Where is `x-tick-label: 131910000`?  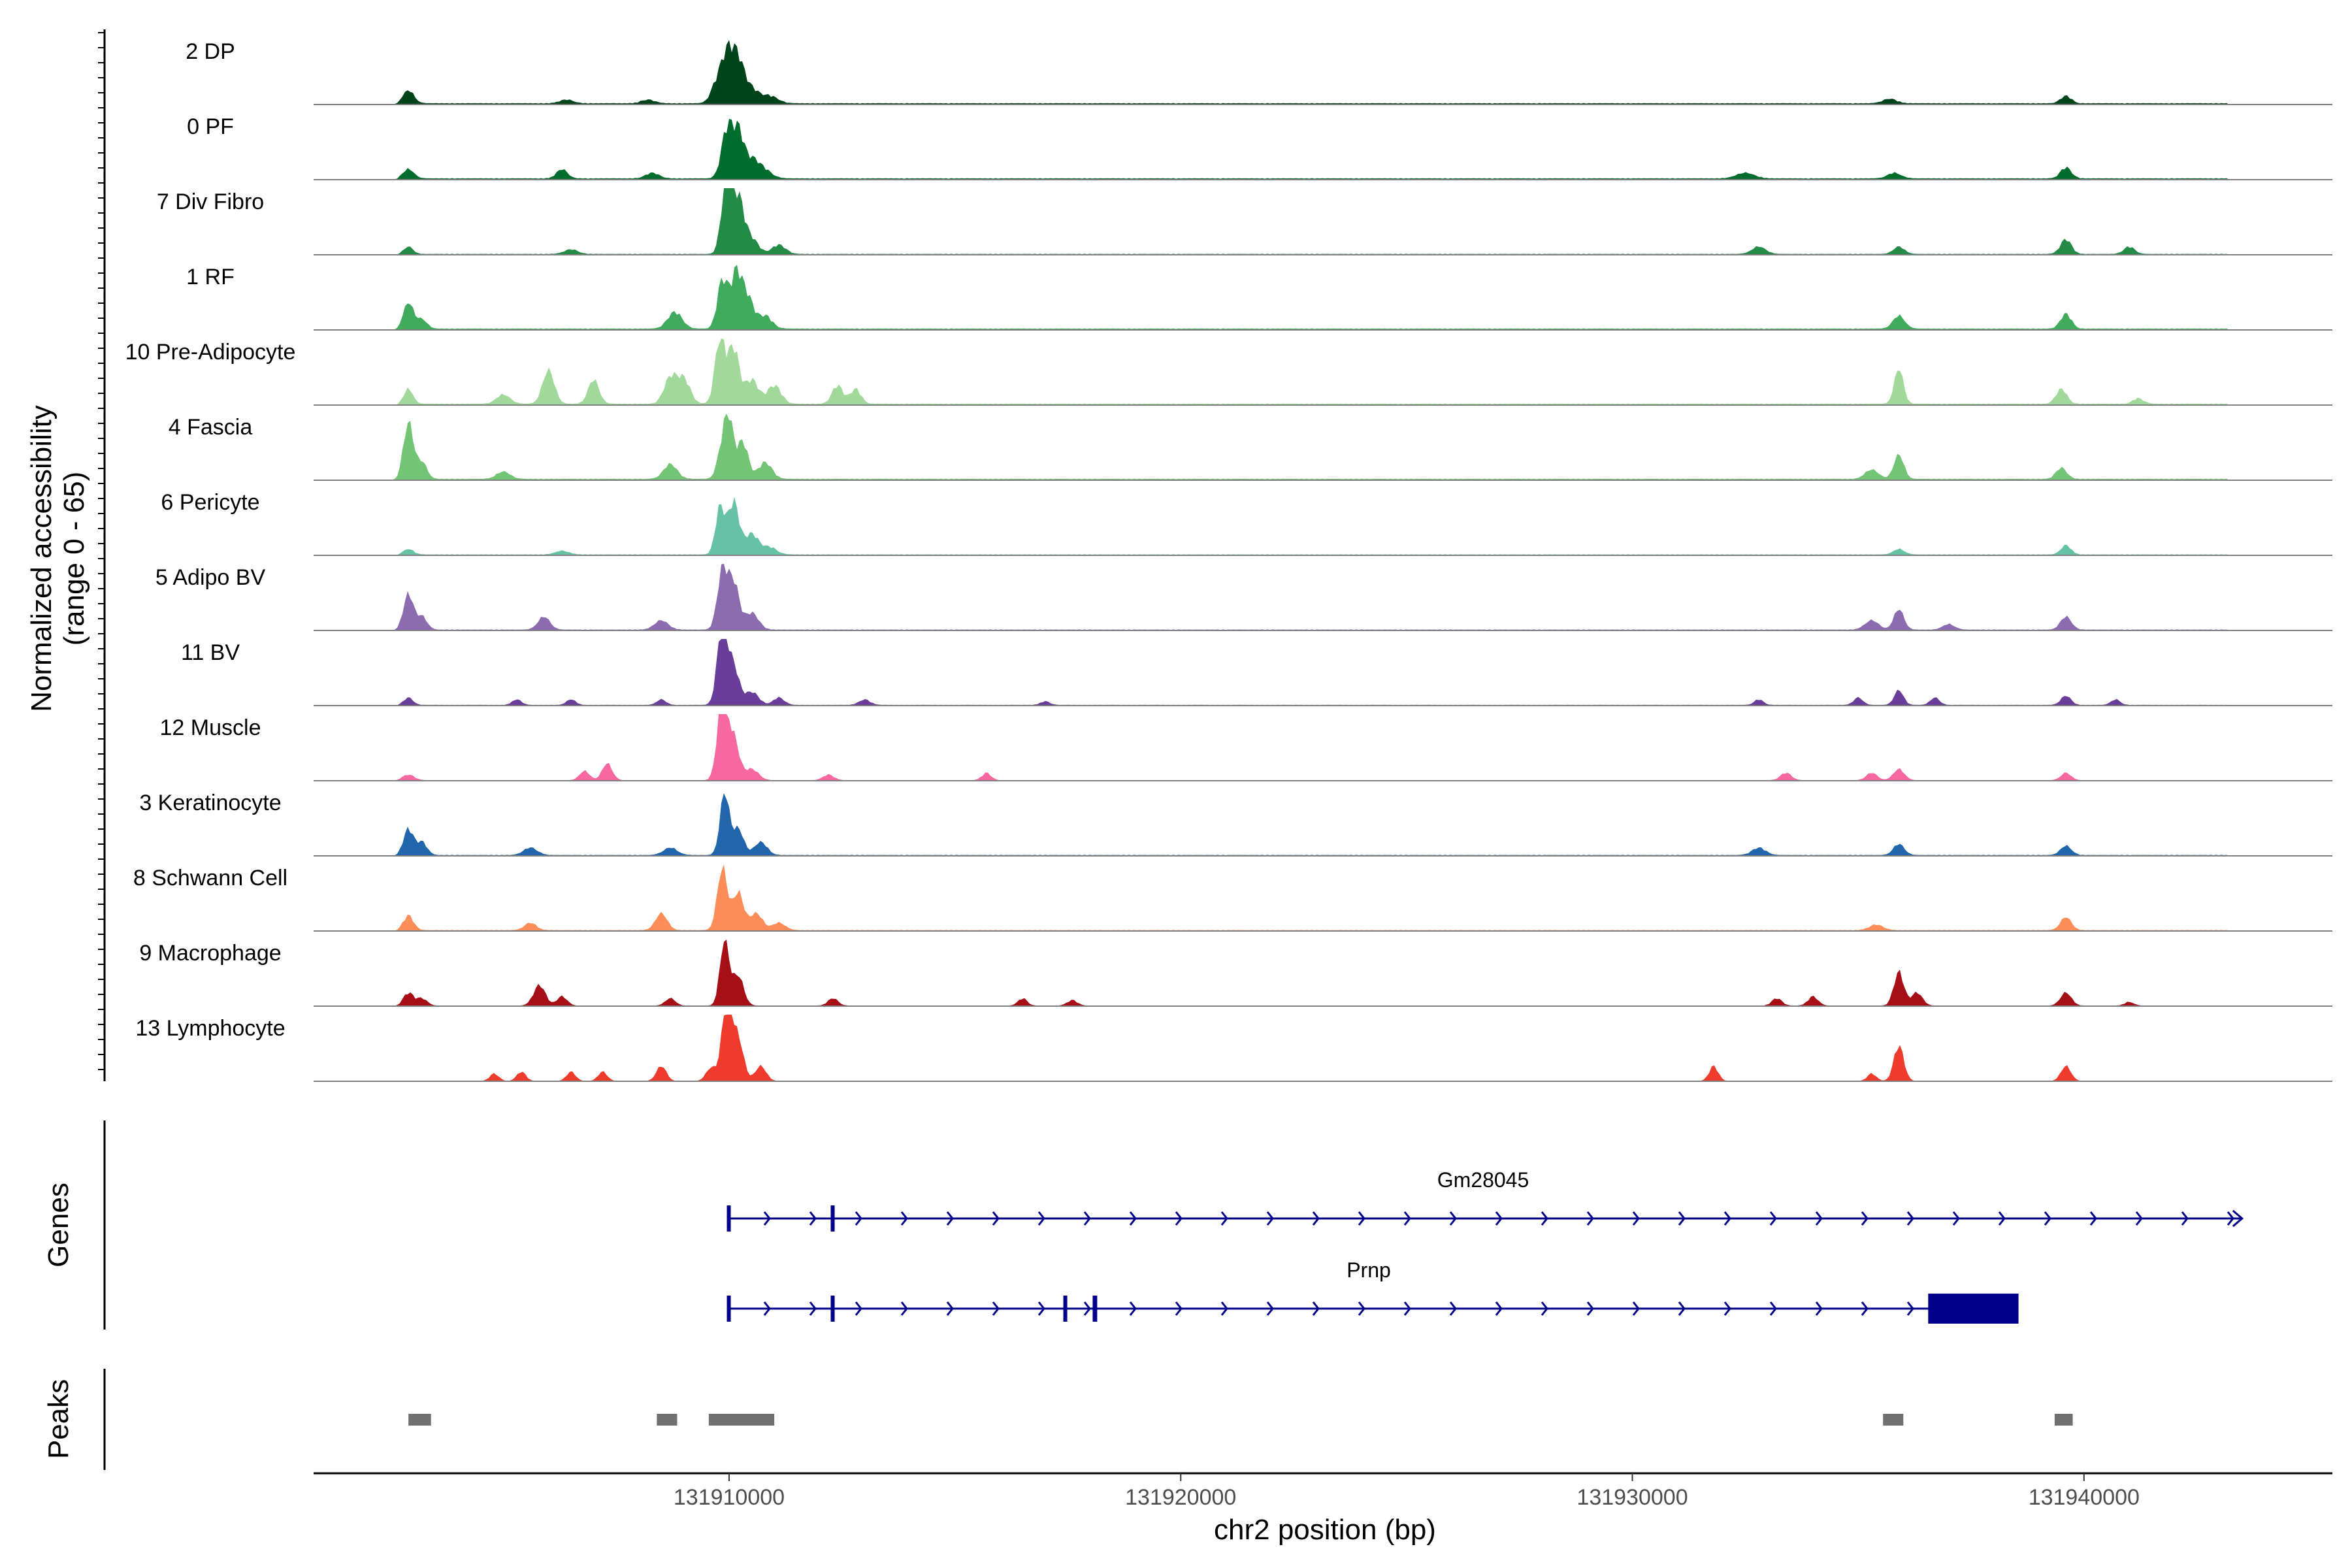
x-tick-label: 131910000 is located at coordinates (729, 1497).